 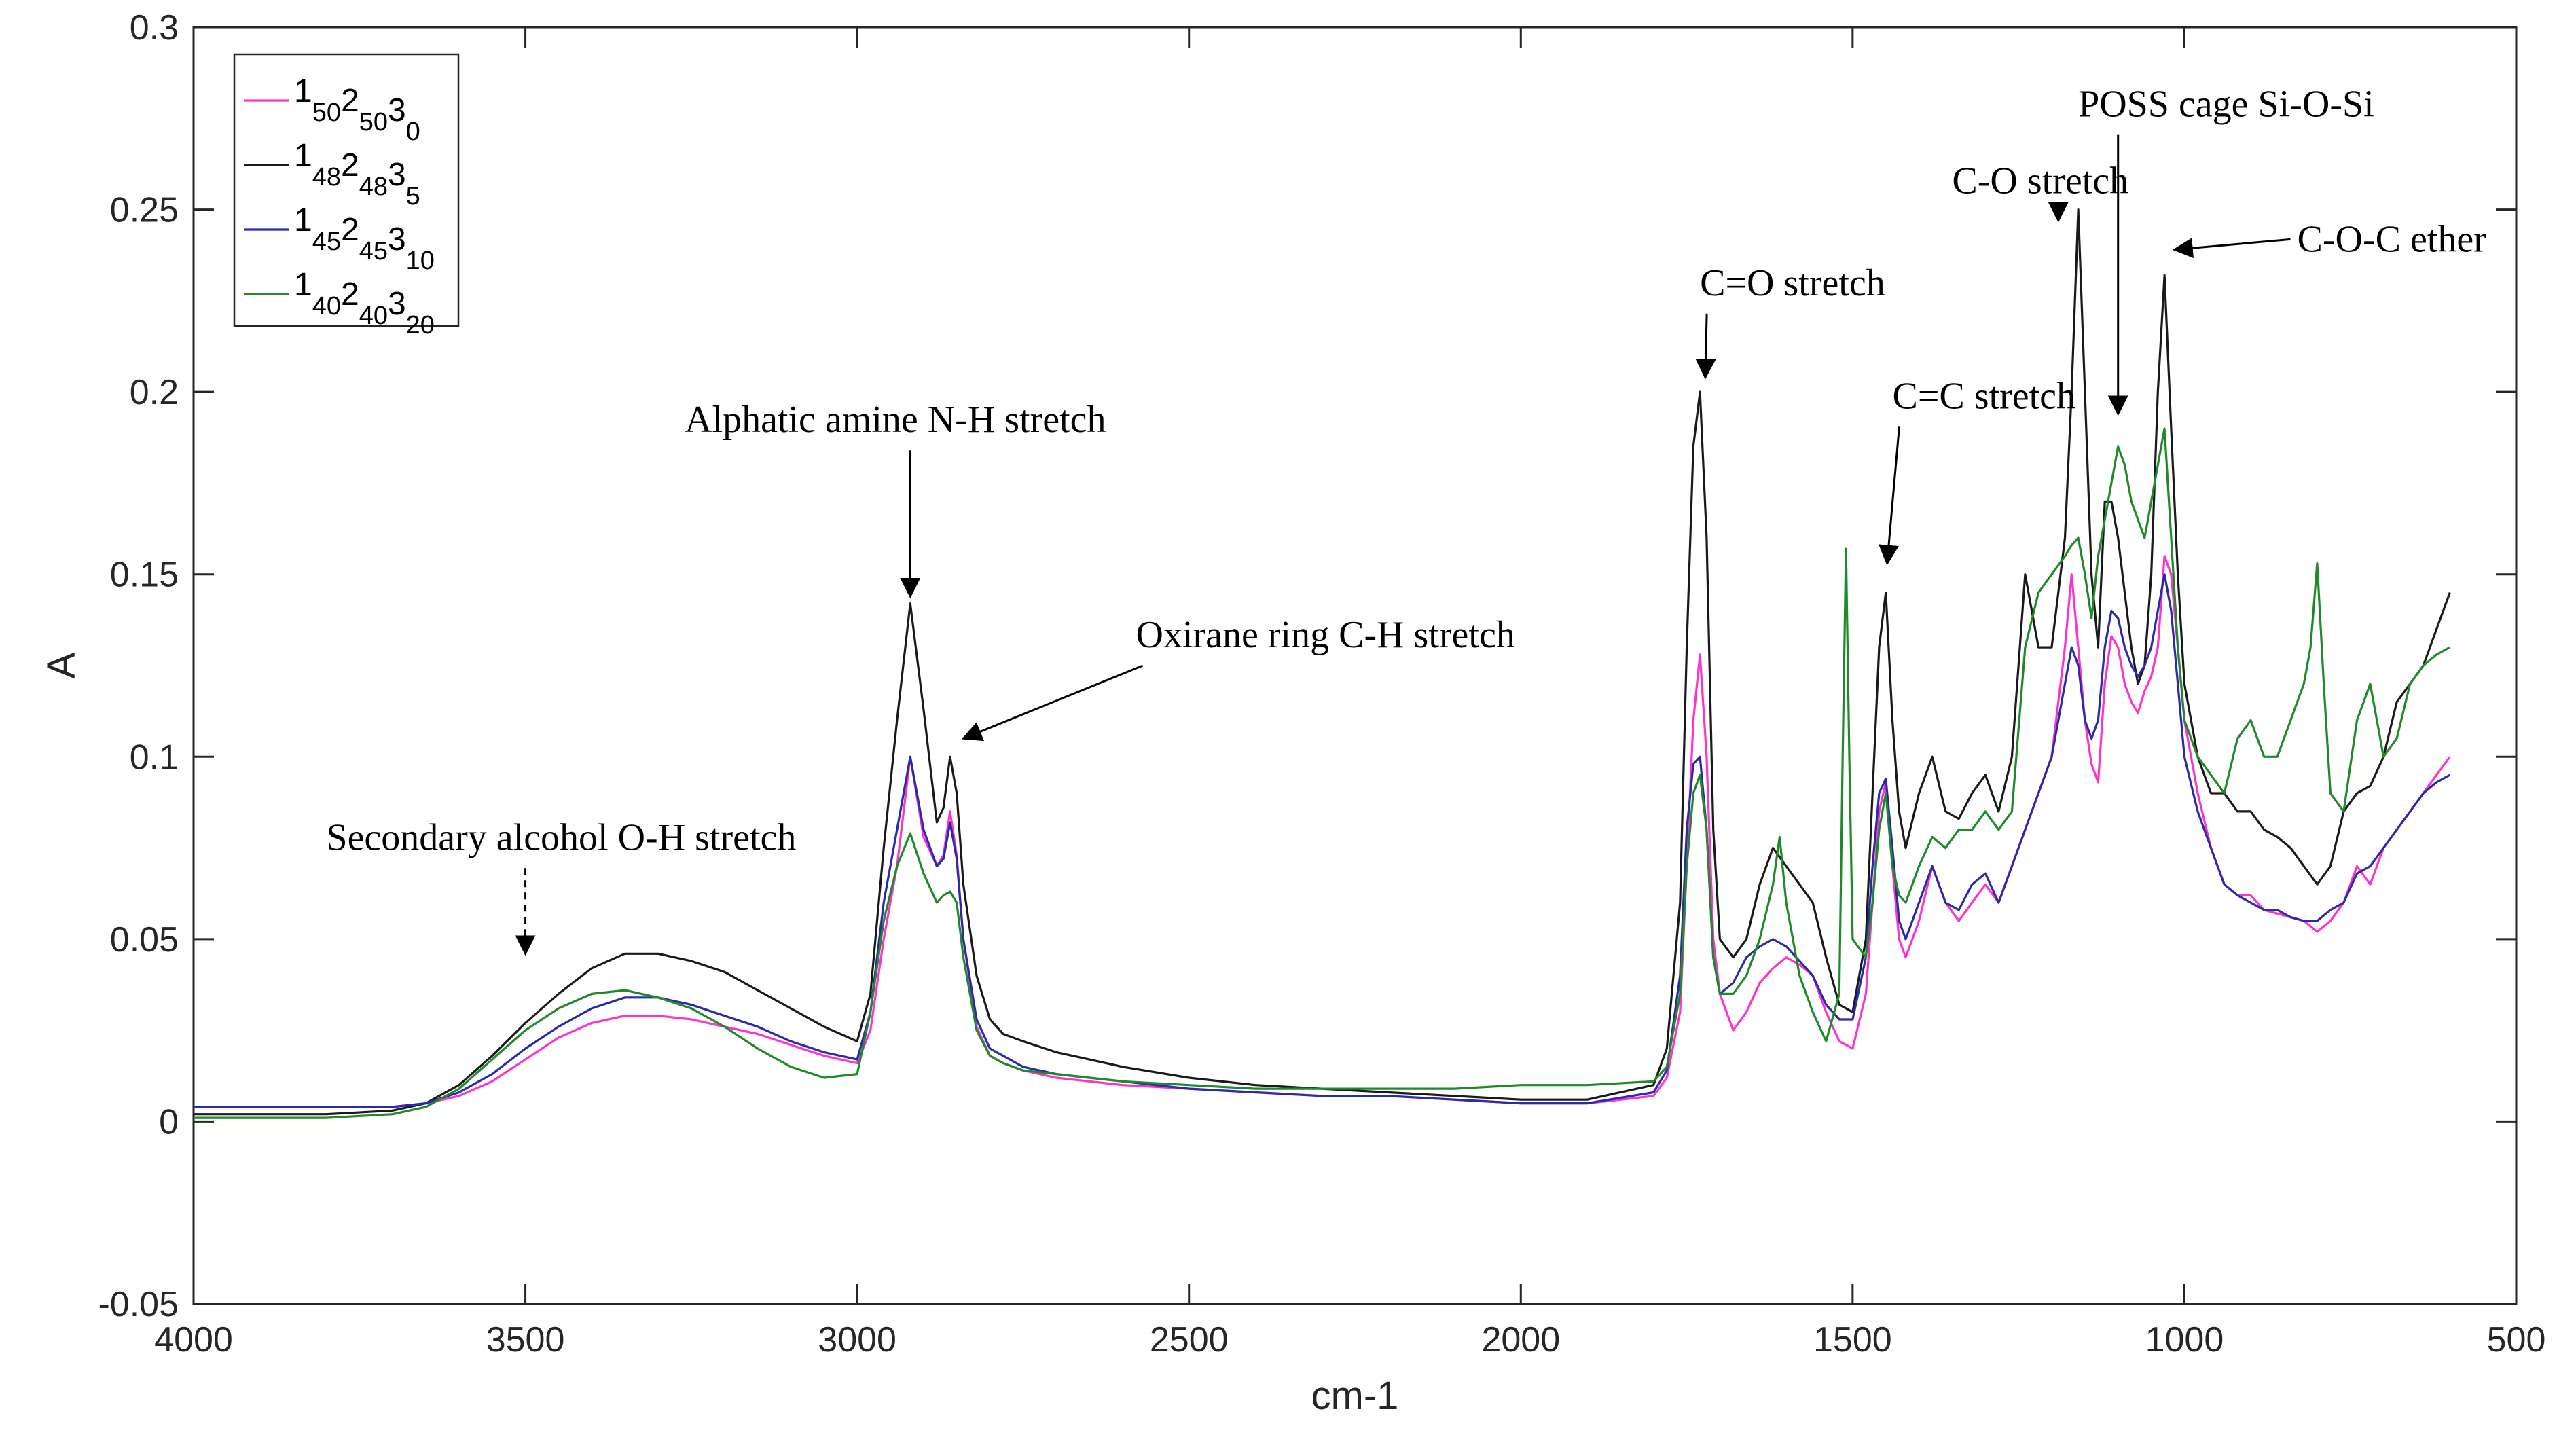 What do you see at coordinates (193, 1340) in the screenshot?
I see `x-tick-label: 4000` at bounding box center [193, 1340].